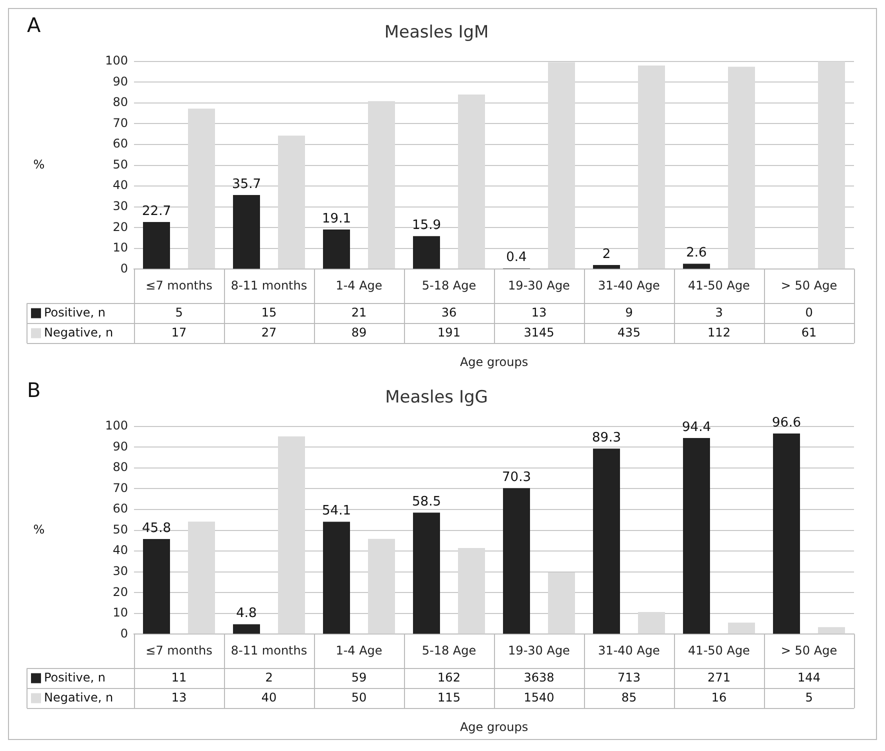 The width and height of the screenshot is (885, 751). What do you see at coordinates (696, 253) in the screenshot?
I see `data-label: 2.6` at bounding box center [696, 253].